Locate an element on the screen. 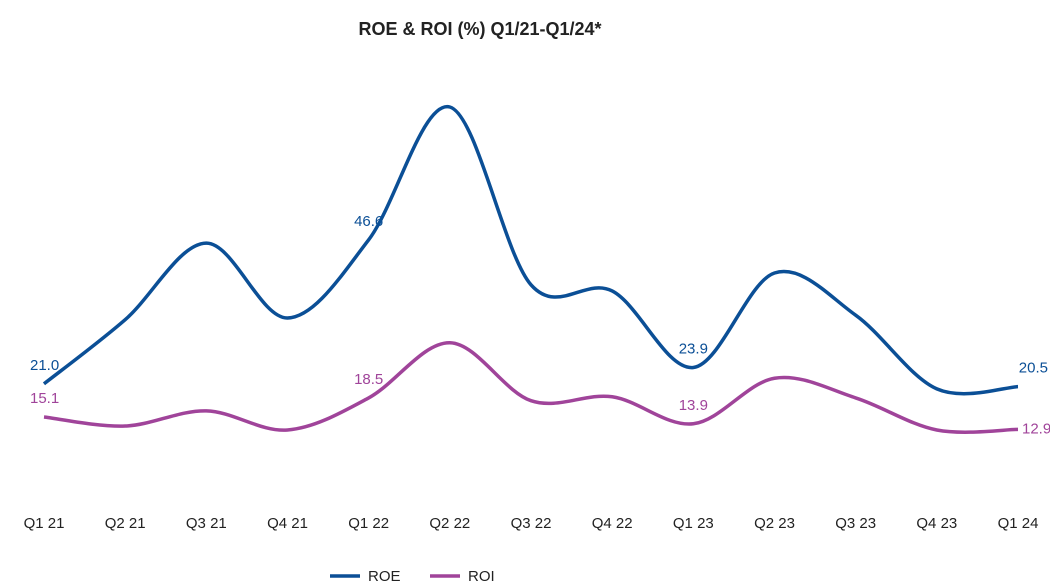 This screenshot has height=587, width=1050. data-label: 18.5 is located at coordinates (368, 379).